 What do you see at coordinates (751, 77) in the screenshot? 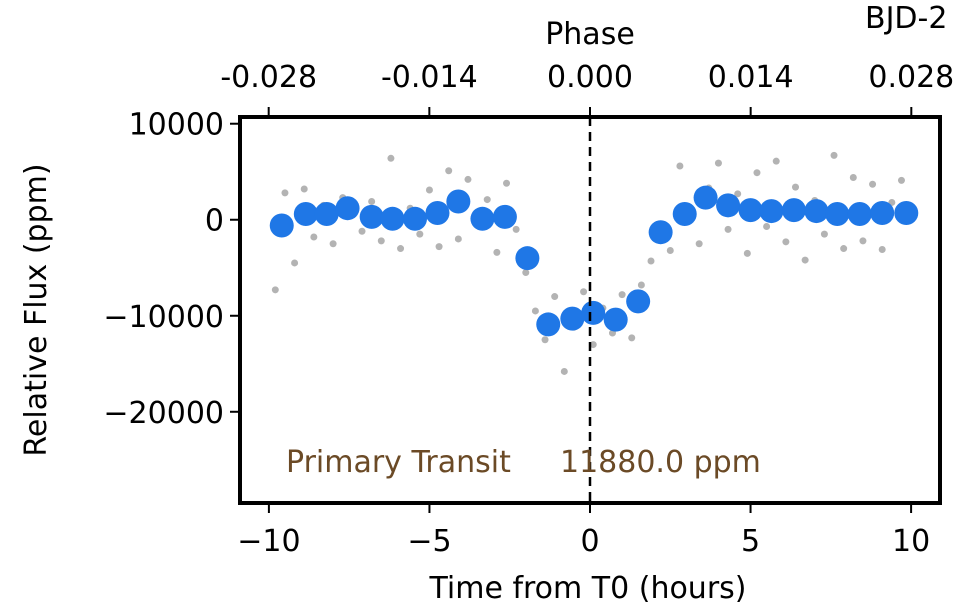
I see `top-tick-label: 0.014` at bounding box center [751, 77].